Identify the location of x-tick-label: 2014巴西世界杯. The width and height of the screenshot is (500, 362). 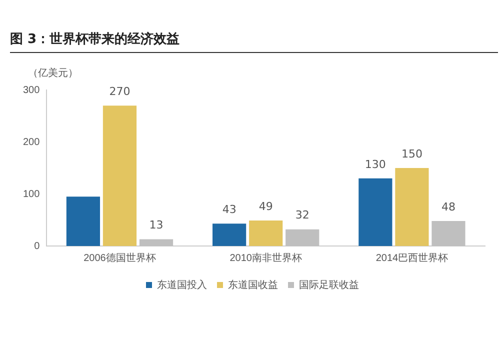
(412, 258).